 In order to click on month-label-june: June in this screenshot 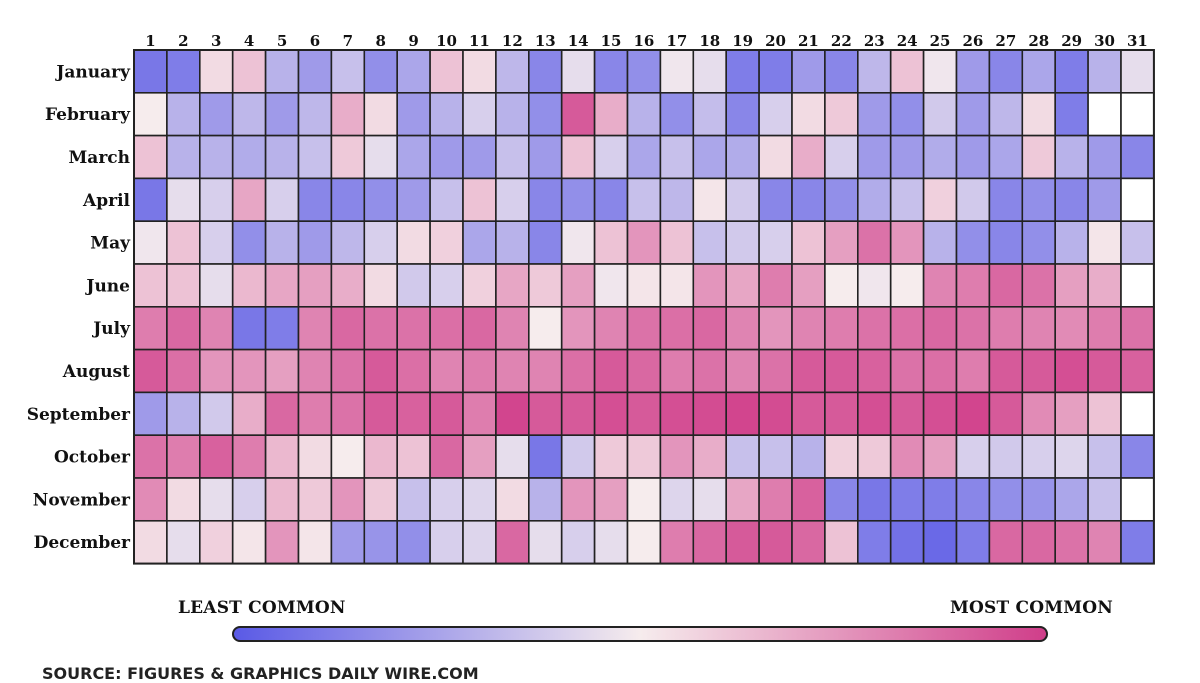, I will do `click(107, 286)`.